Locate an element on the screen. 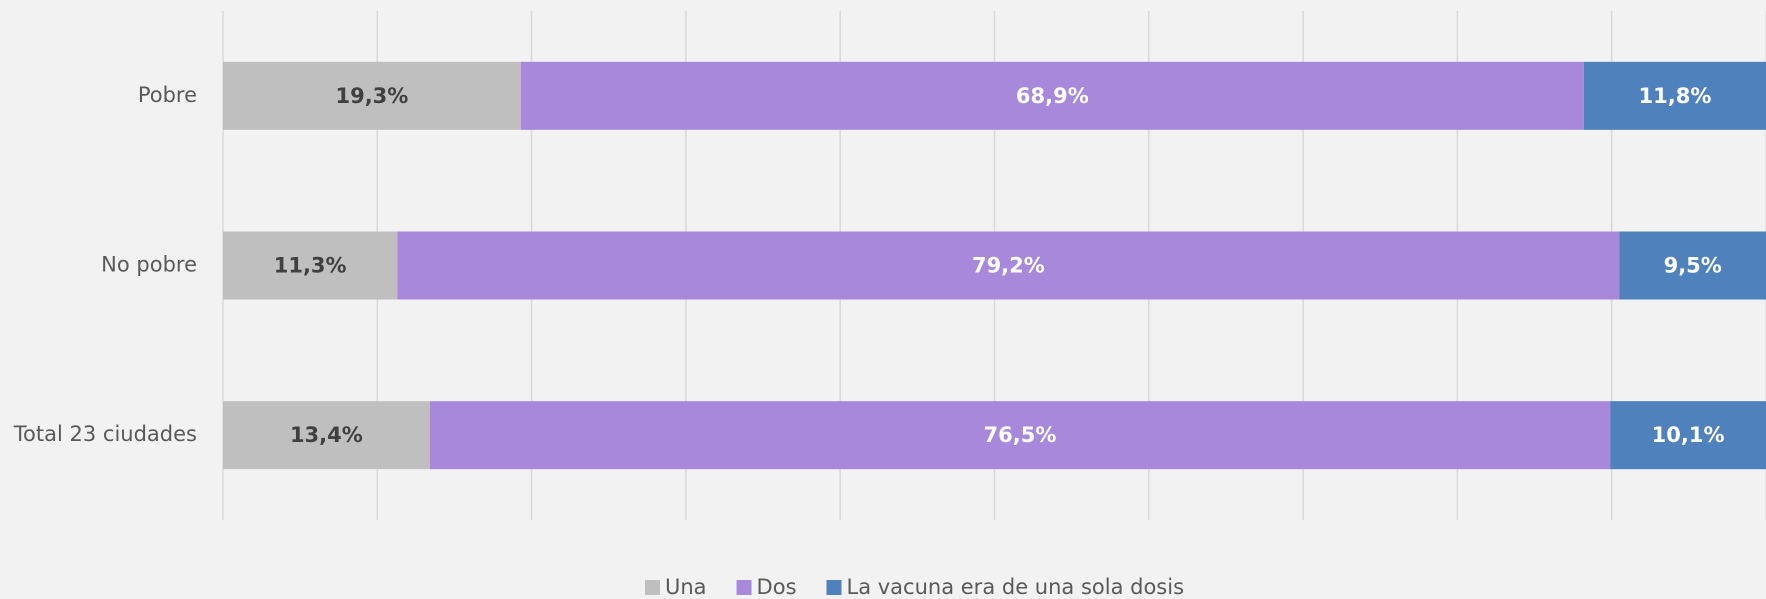  data-label: 11,3% is located at coordinates (310, 266).